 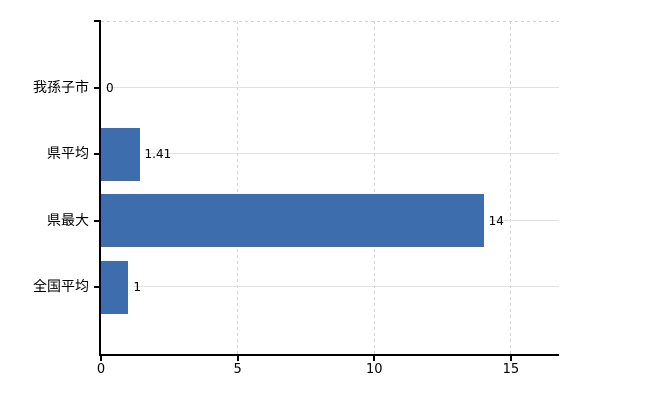 What do you see at coordinates (110, 87) in the screenshot?
I see `bar-value-label: 0` at bounding box center [110, 87].